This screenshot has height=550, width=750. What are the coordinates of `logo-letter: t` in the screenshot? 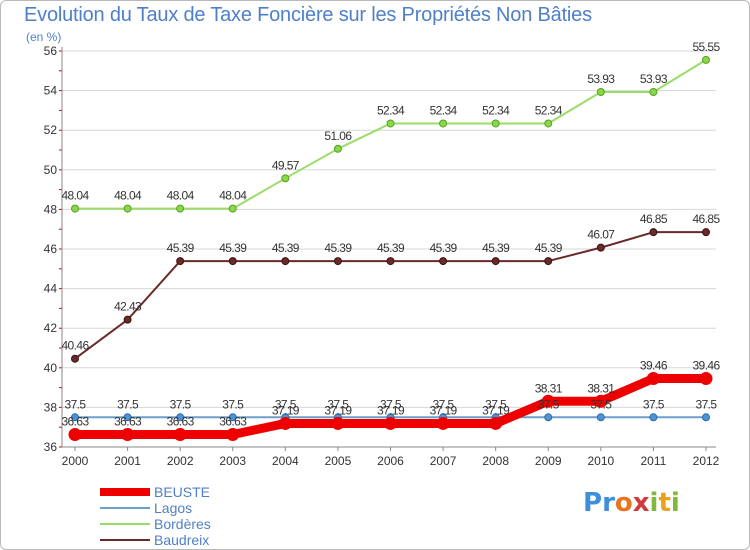 It's located at (664, 503).